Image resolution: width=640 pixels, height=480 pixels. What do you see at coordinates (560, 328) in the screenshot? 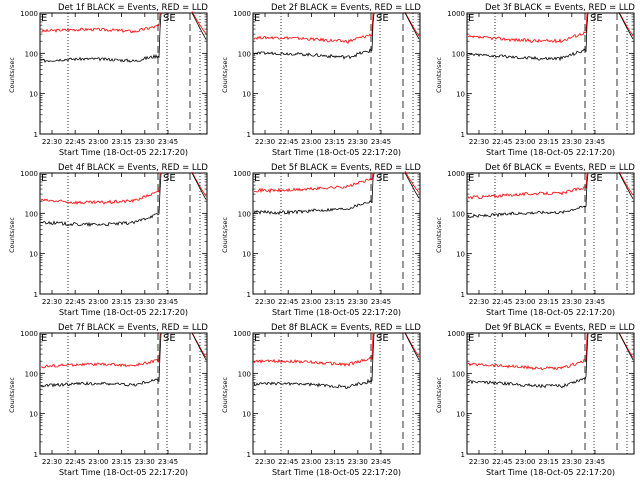
I see `chart-title: Det 9f BLACK = Events, RED = LLD` at bounding box center [560, 328].